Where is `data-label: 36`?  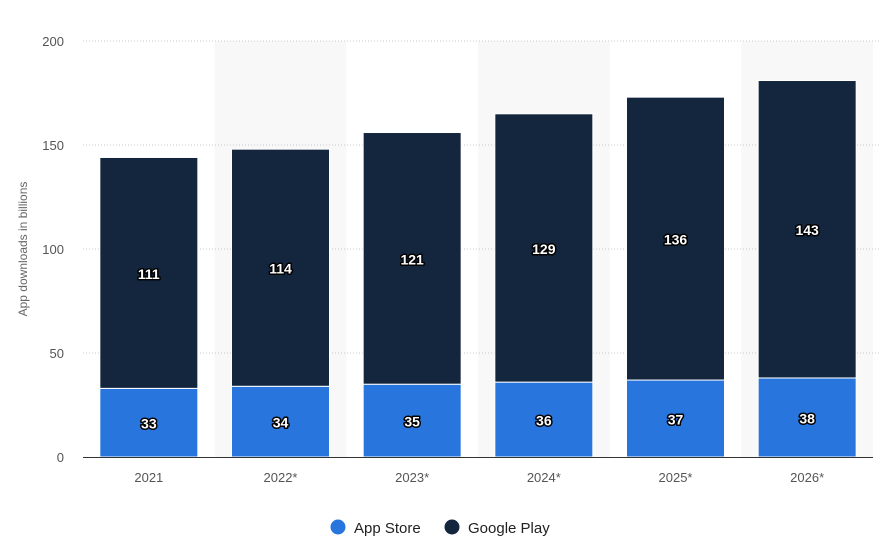
data-label: 36 is located at coordinates (544, 421).